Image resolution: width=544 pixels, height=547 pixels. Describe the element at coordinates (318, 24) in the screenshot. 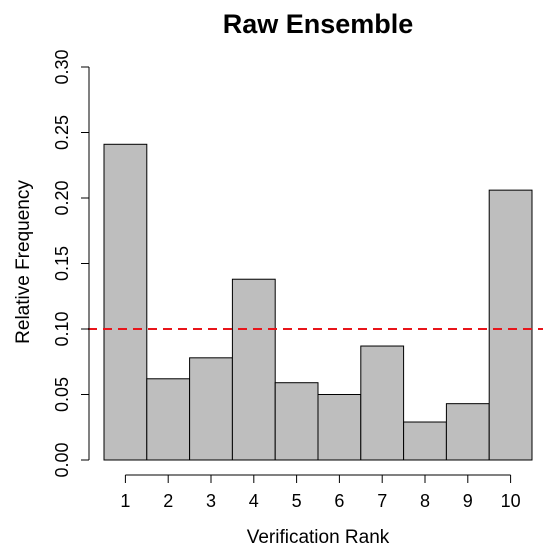

I see `chart-title: Raw Ensemble` at that location.